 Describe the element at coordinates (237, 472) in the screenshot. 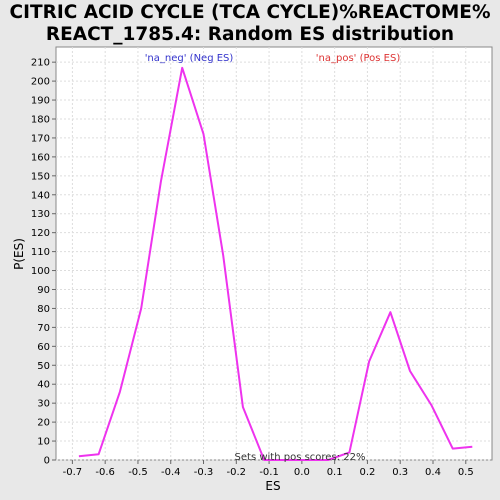

I see `x-tick-label: -0.2` at that location.